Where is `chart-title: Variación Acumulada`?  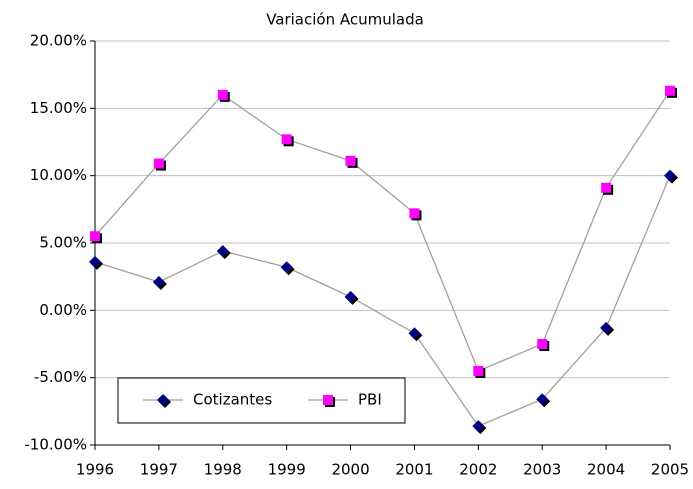
chart-title: Variación Acumulada is located at coordinates (345, 20).